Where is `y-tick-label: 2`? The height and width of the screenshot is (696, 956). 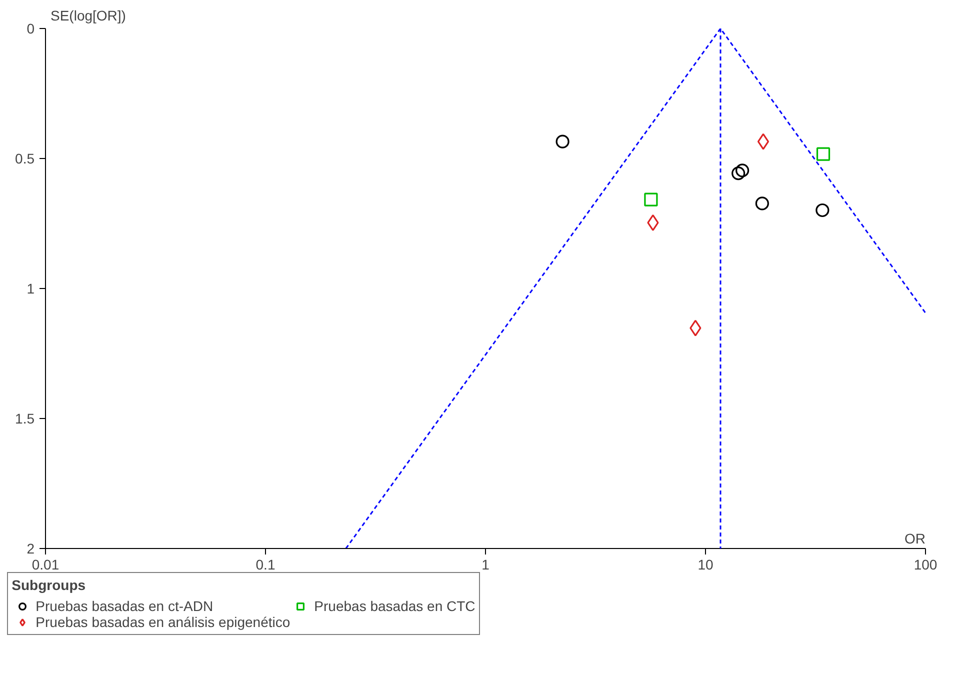 y-tick-label: 2 is located at coordinates (30, 548).